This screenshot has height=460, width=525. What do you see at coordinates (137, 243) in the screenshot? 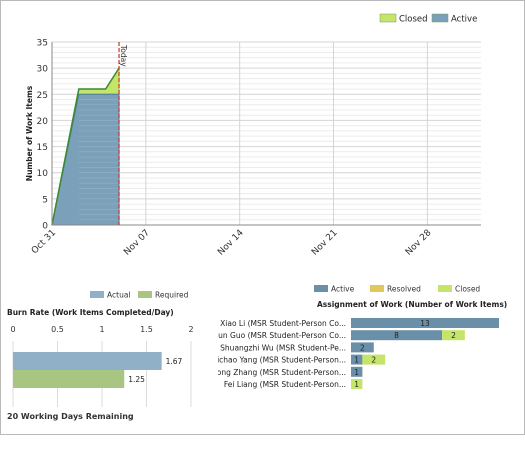
I see `x-tick-label: Nov 07` at bounding box center [137, 243].